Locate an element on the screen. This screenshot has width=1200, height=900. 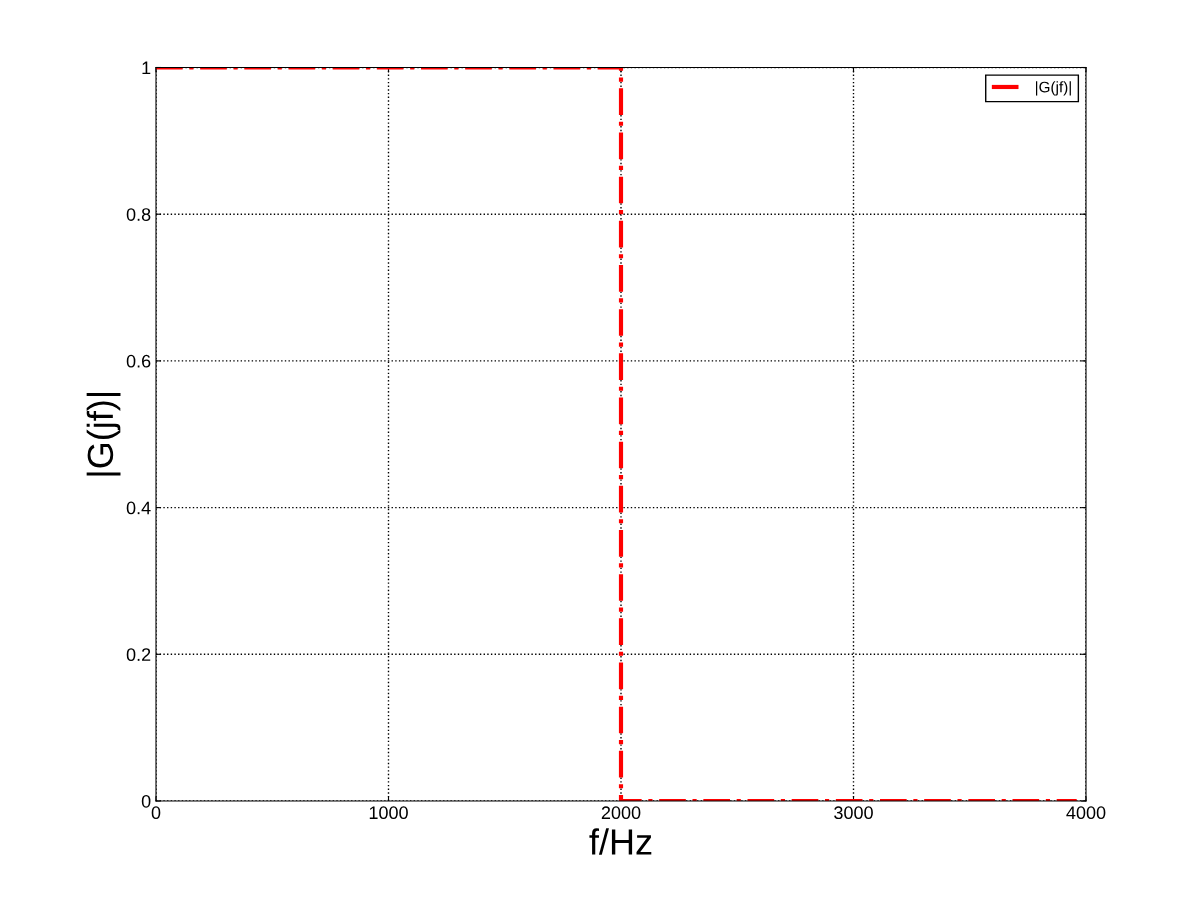
y-tick-label: 1 is located at coordinates (146, 68).